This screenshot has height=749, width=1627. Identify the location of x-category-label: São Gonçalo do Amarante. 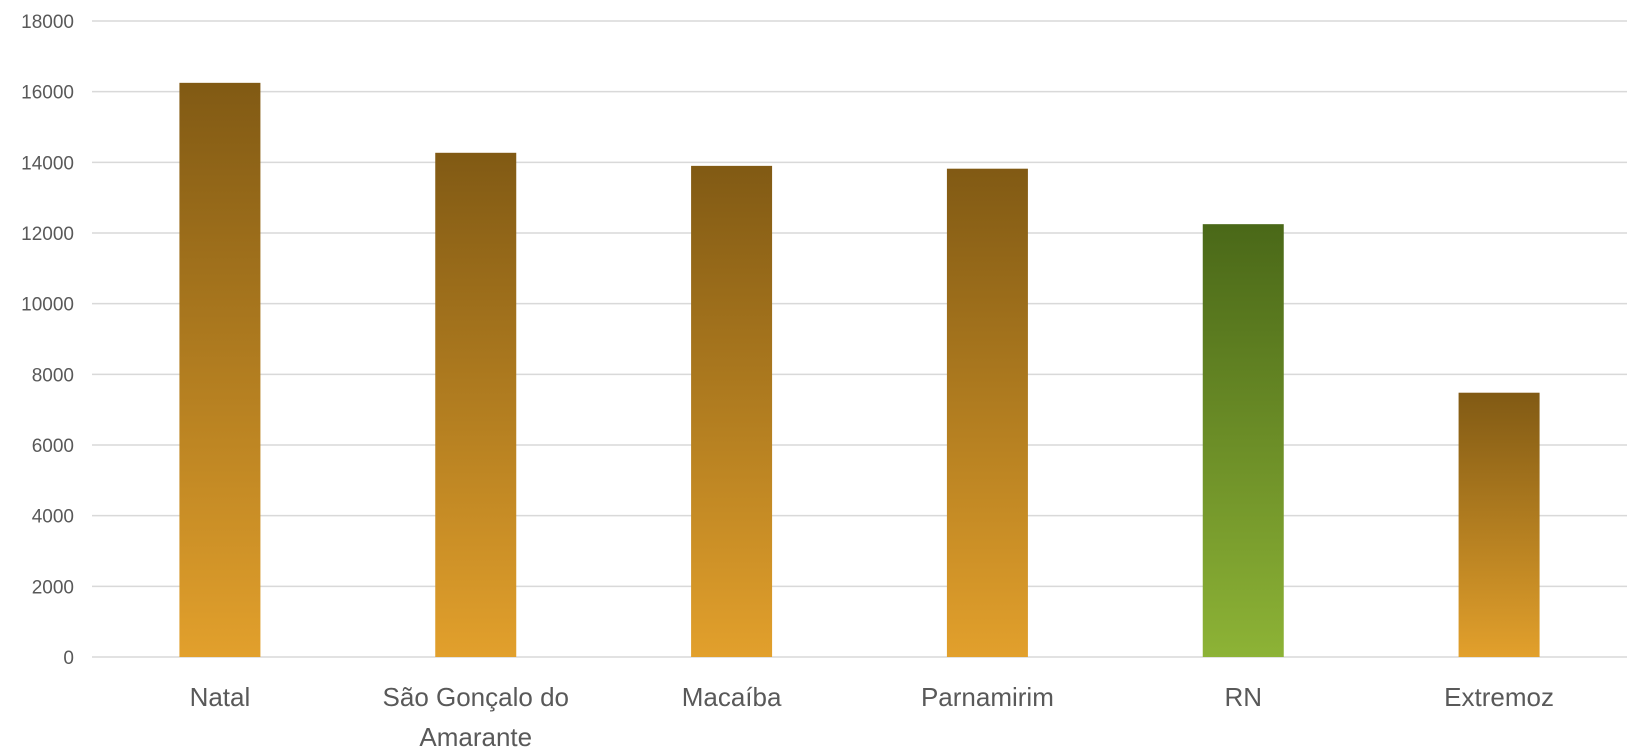
(476, 715).